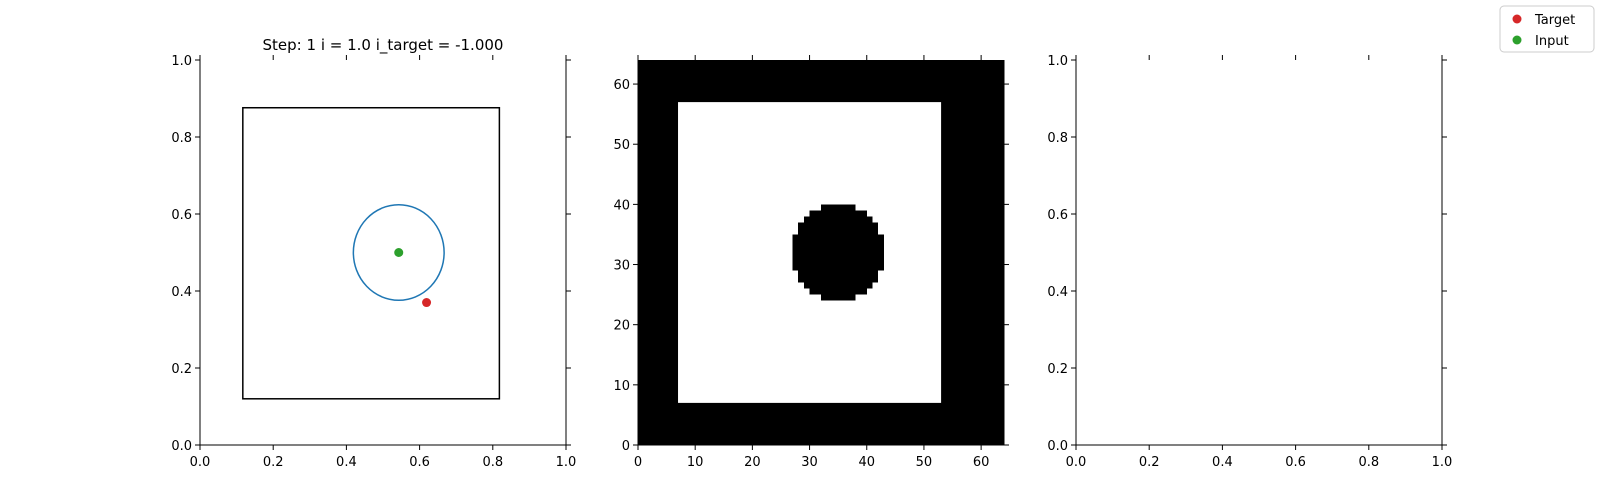 The image size is (1600, 500). What do you see at coordinates (1517, 40) in the screenshot?
I see `legend-marker-input` at bounding box center [1517, 40].